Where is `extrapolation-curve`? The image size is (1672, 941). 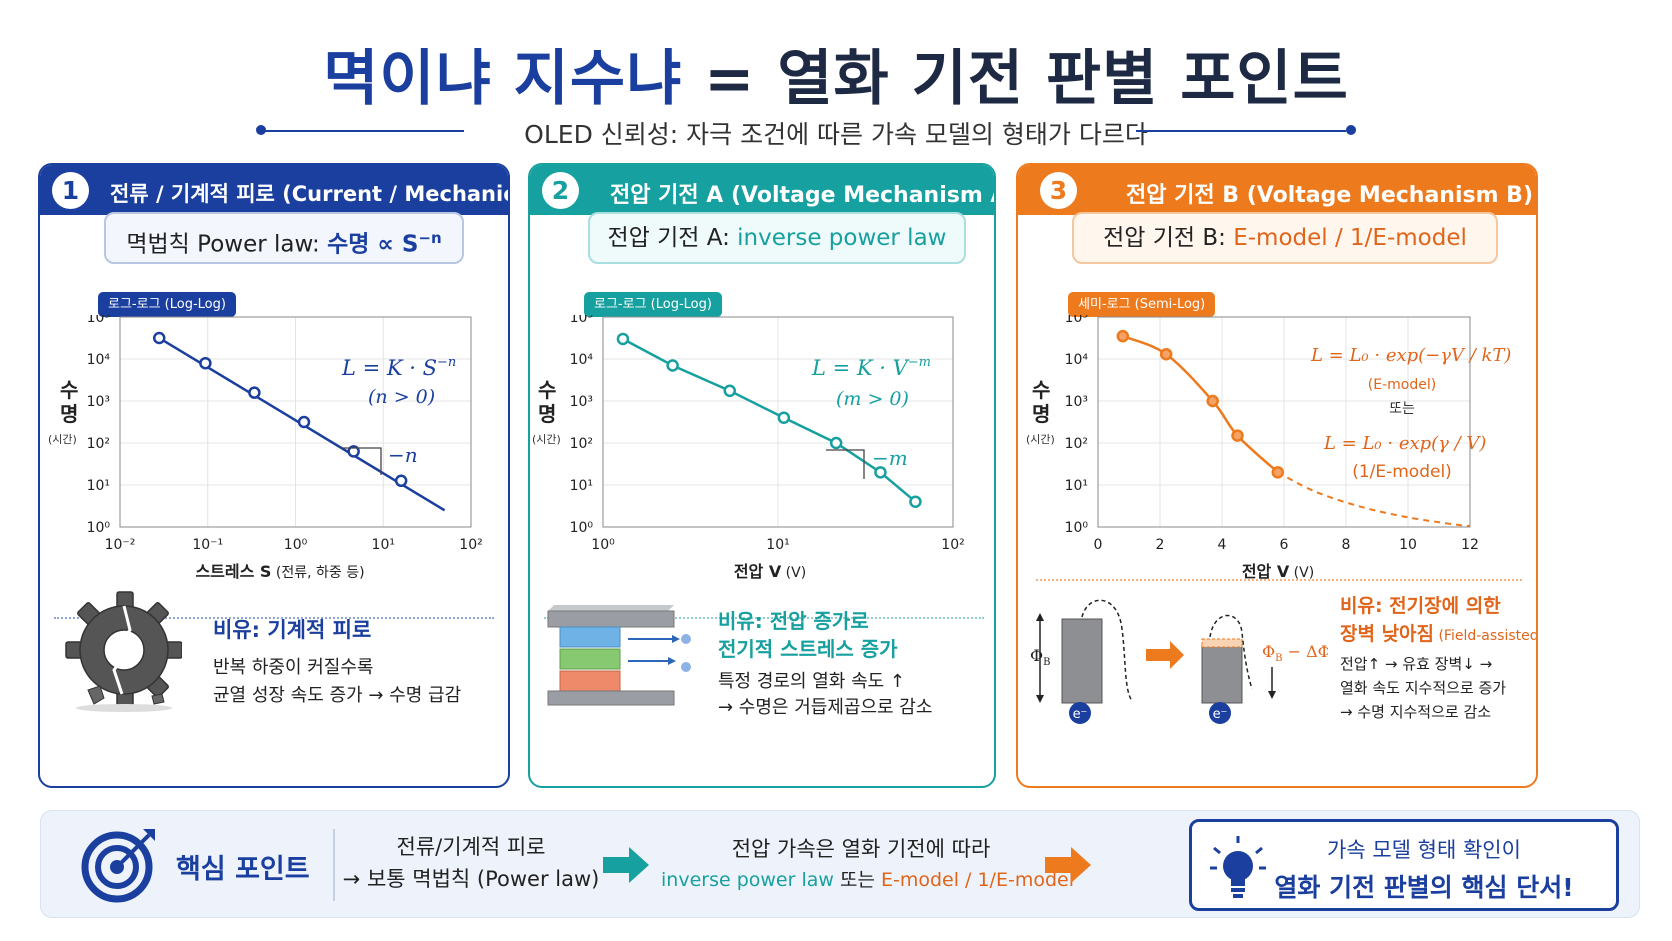 extrapolation-curve is located at coordinates (1374, 499).